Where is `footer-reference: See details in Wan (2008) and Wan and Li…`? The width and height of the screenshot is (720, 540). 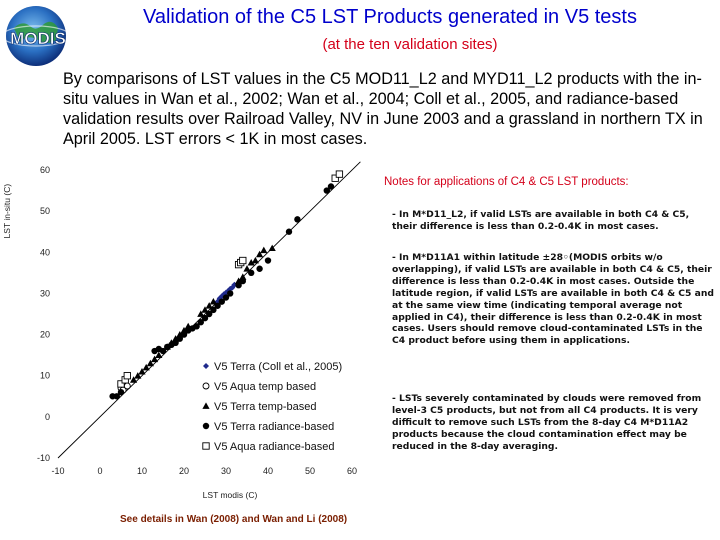
footer-reference: See details in Wan (2008) and Wan and Li… is located at coordinates (234, 519).